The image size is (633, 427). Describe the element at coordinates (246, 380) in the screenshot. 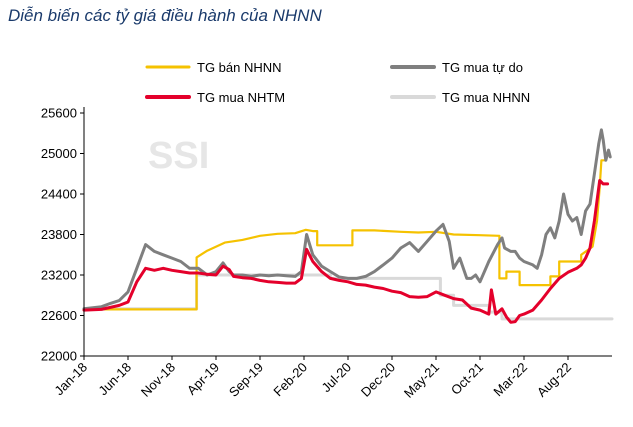

I see `x-tick-label: Sep-19` at that location.